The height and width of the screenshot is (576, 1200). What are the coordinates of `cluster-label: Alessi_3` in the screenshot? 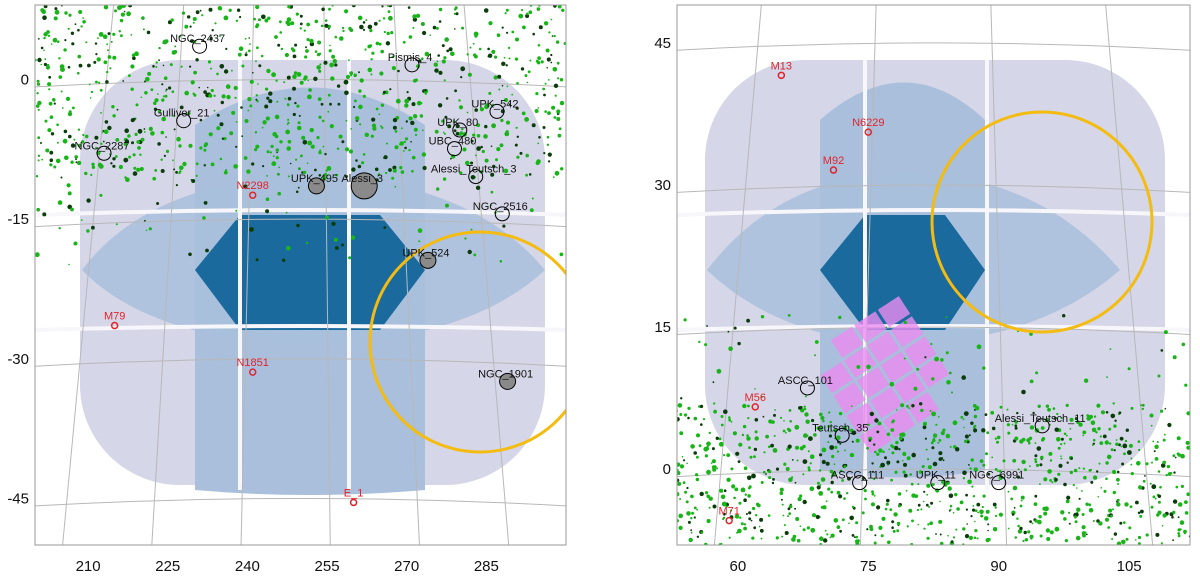 It's located at (362, 179).